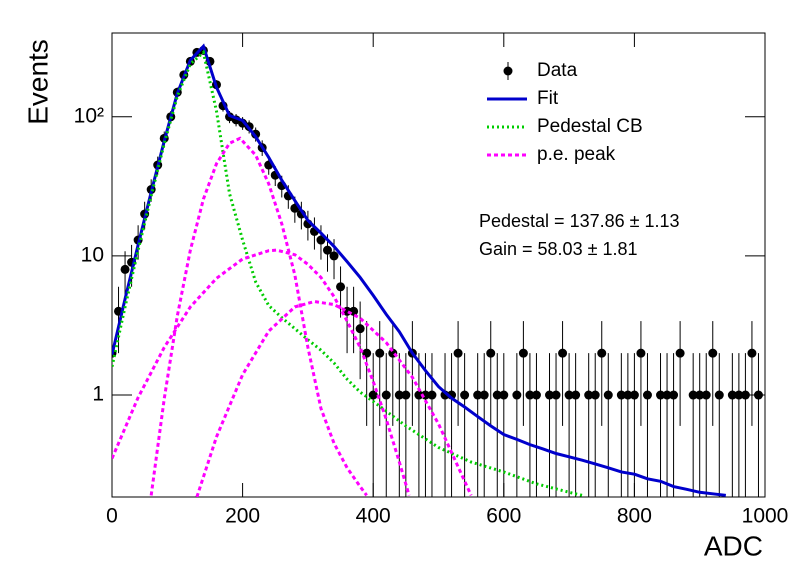 The image size is (796, 572). What do you see at coordinates (242, 516) in the screenshot?
I see `x-tick-label: 200` at bounding box center [242, 516].